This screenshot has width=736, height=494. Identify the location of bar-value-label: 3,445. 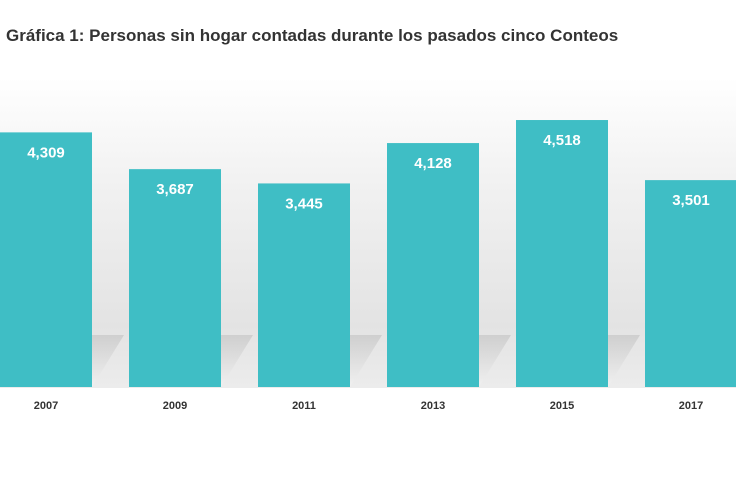
(304, 203).